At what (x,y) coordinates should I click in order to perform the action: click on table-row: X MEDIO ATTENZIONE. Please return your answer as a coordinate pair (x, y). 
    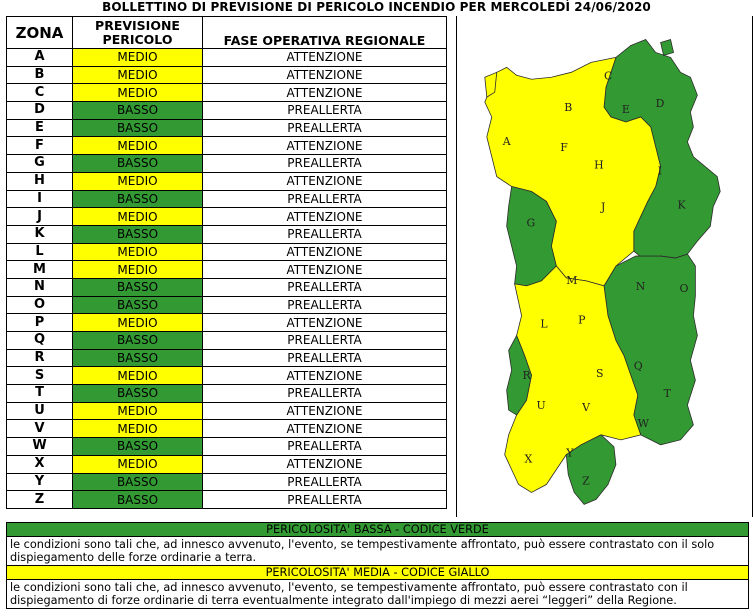
    Looking at the image, I should click on (226, 464).